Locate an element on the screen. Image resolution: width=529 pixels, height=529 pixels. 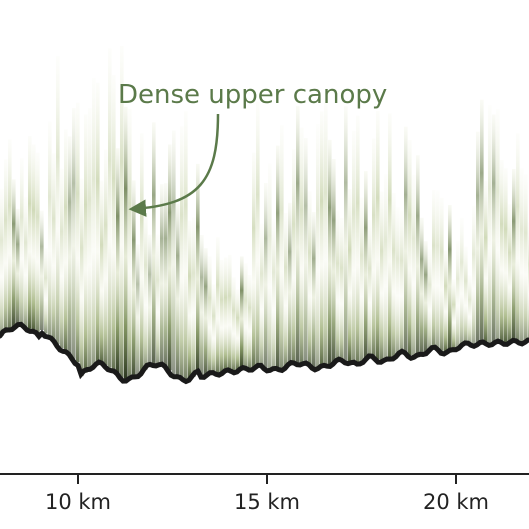
x-axis: 10 km 15 km 20 km is located at coordinates (264, 493).